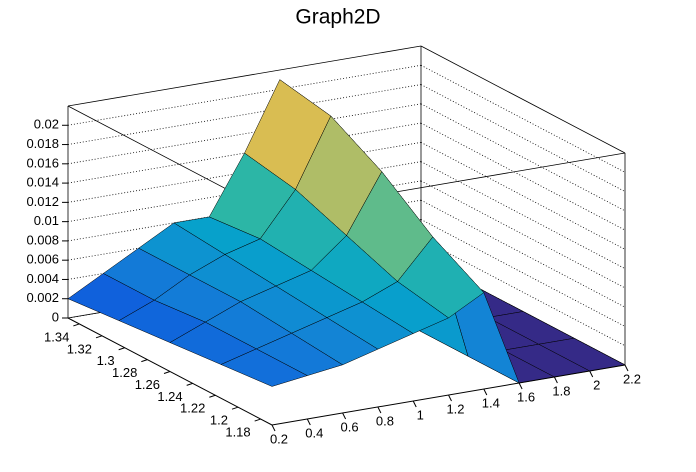 The height and width of the screenshot is (472, 696). What do you see at coordinates (42, 278) in the screenshot?
I see `z-tick-label: 0.004` at bounding box center [42, 278].